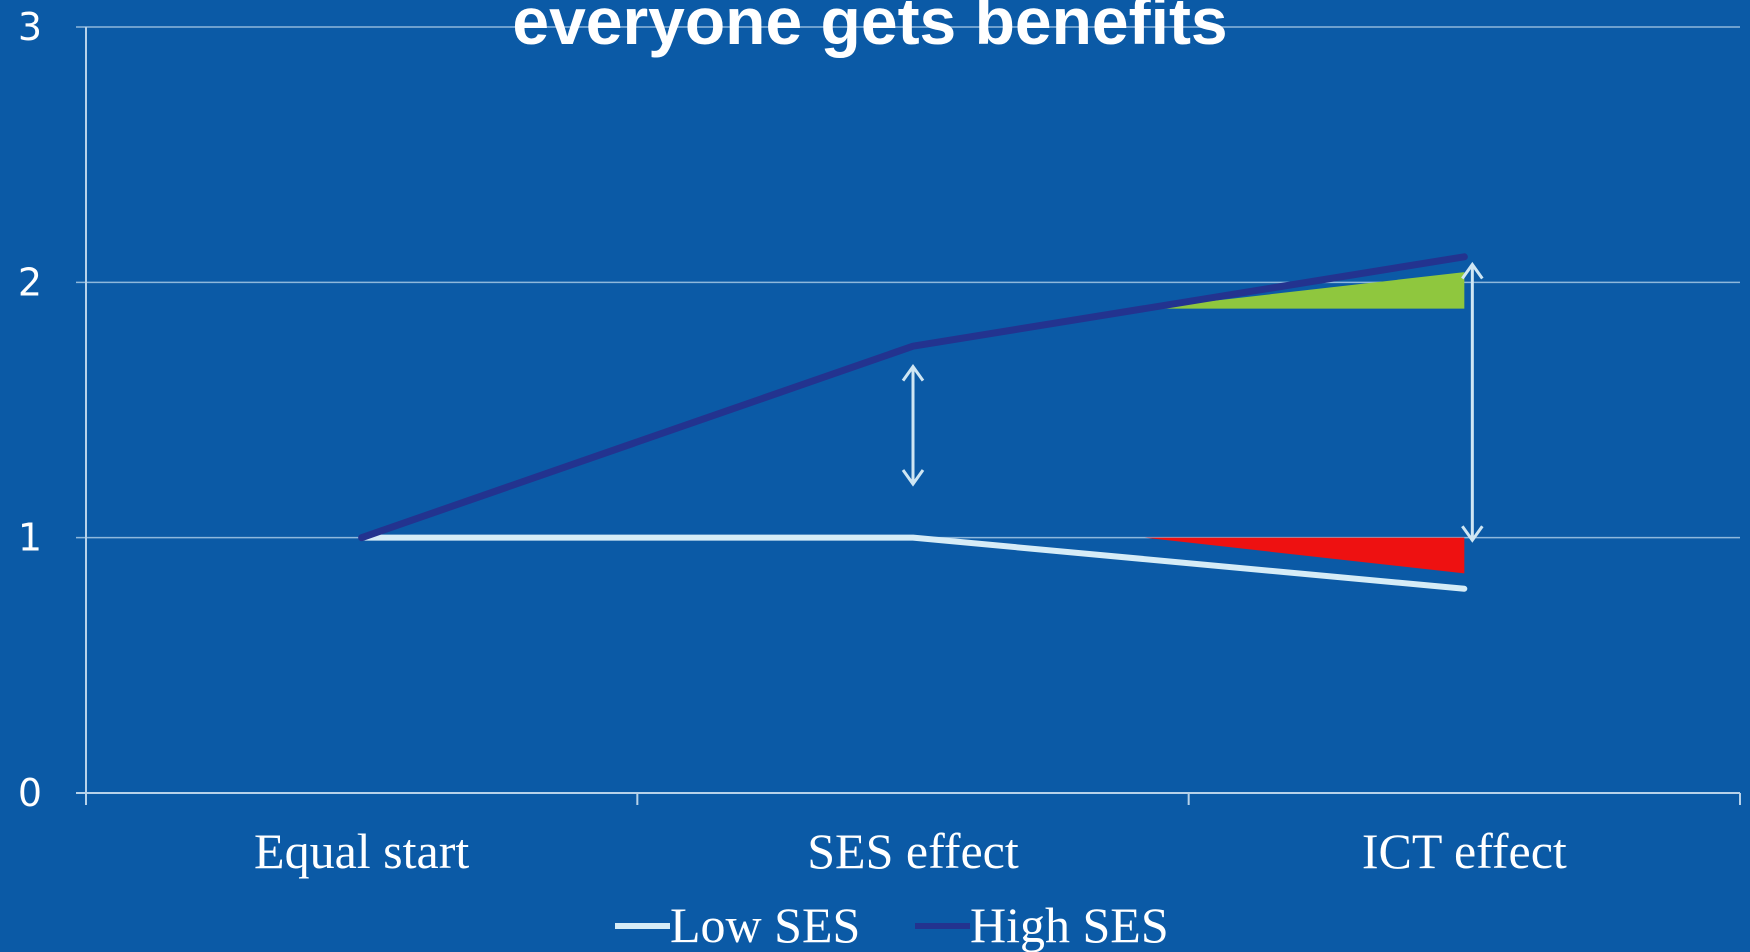 Image resolution: width=1750 pixels, height=952 pixels. Describe the element at coordinates (913, 851) in the screenshot. I see `x-tick-label-1: SES effect` at that location.